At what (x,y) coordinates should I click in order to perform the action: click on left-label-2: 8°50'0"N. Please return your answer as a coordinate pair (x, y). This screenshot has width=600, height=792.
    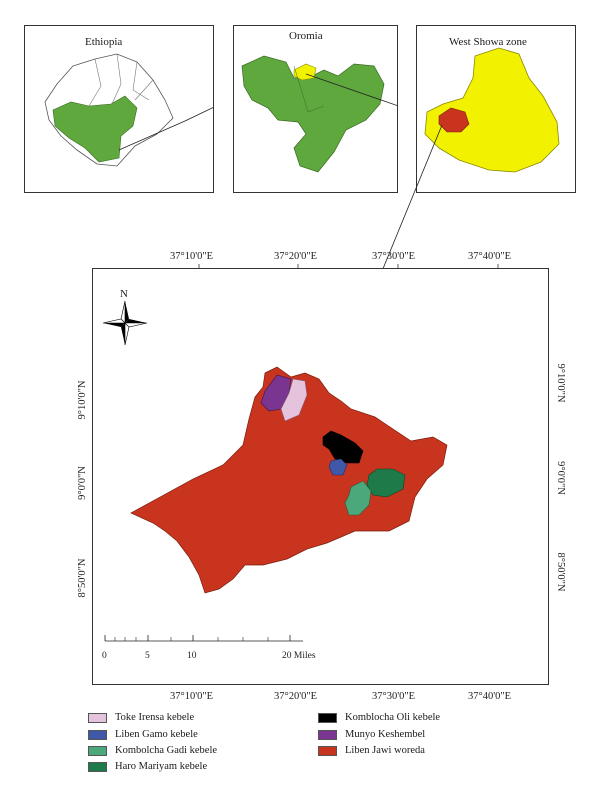
    Looking at the image, I should click on (82, 577).